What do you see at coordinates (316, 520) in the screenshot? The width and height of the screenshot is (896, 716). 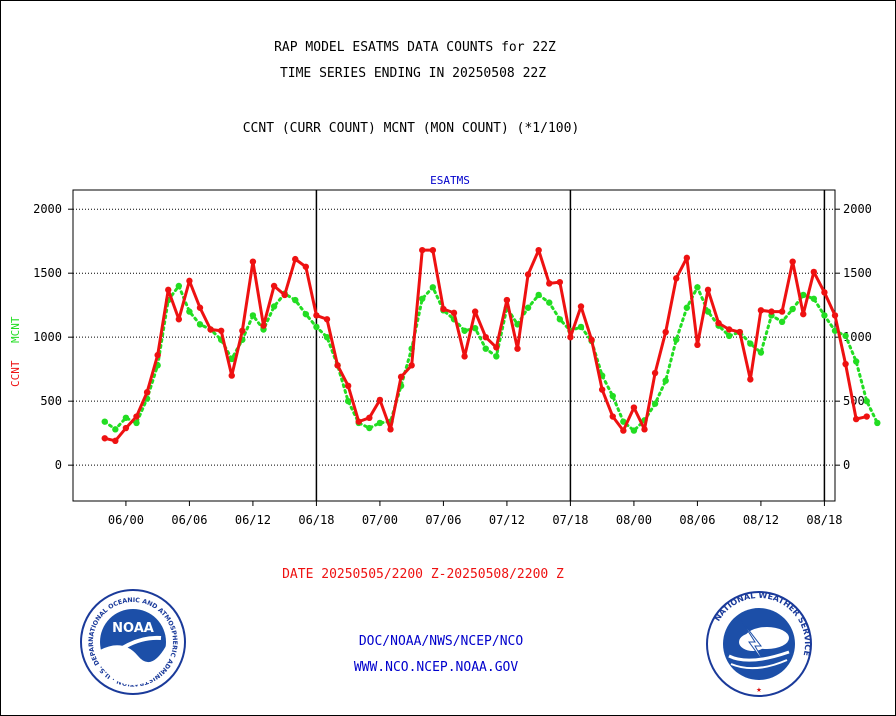 I see `x-tick-label: 06/18` at bounding box center [316, 520].